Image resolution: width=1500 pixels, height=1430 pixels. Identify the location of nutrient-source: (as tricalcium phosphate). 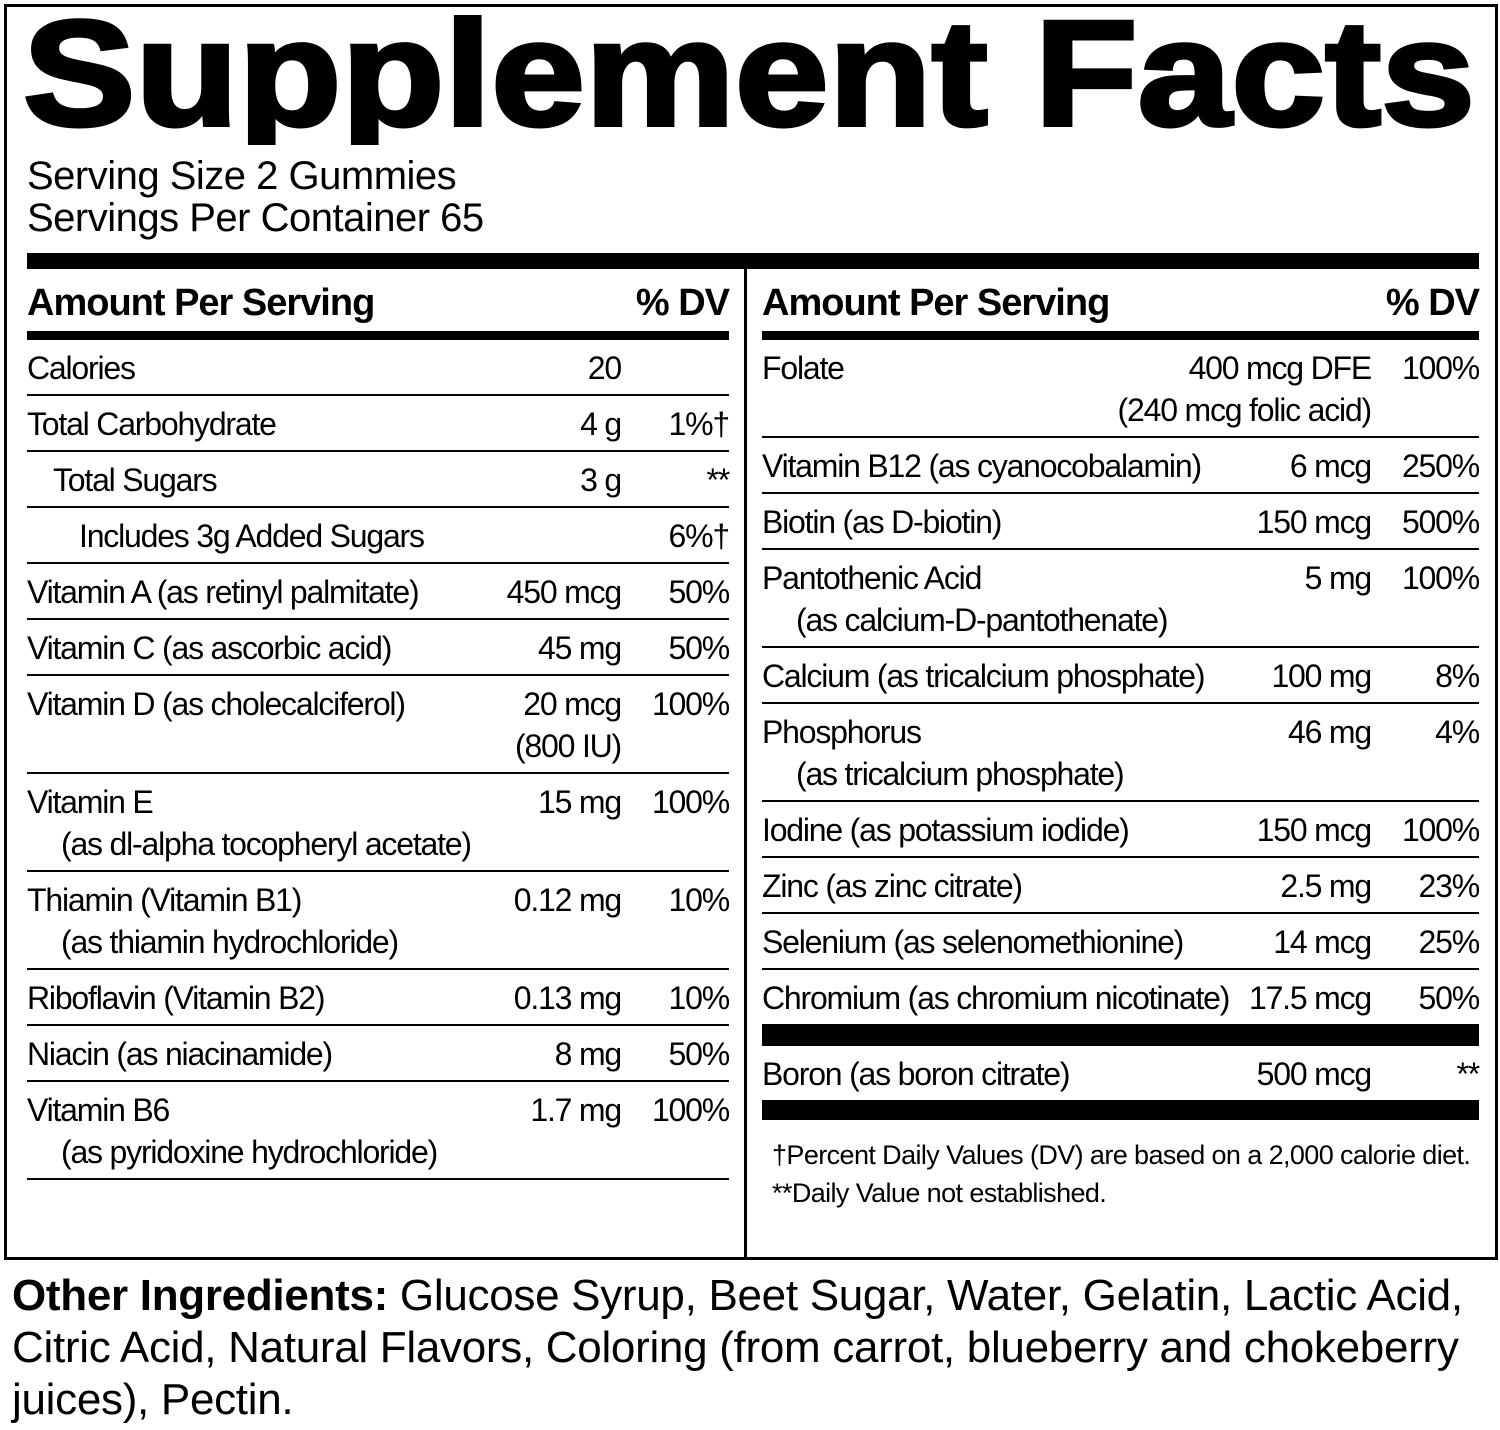
(960, 774).